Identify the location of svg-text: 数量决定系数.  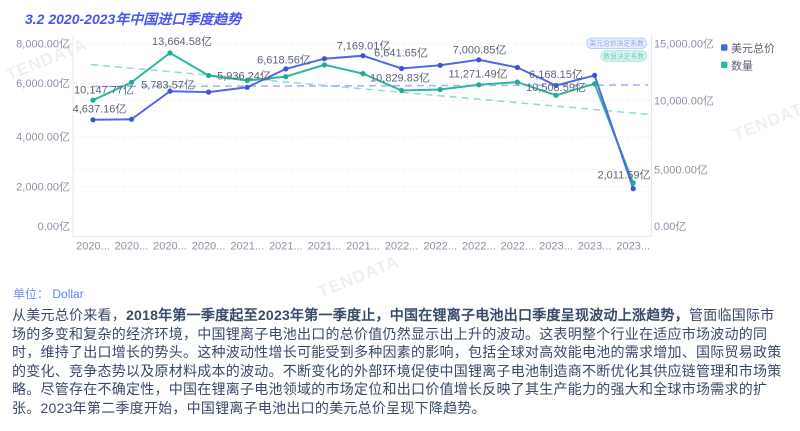
(623, 55).